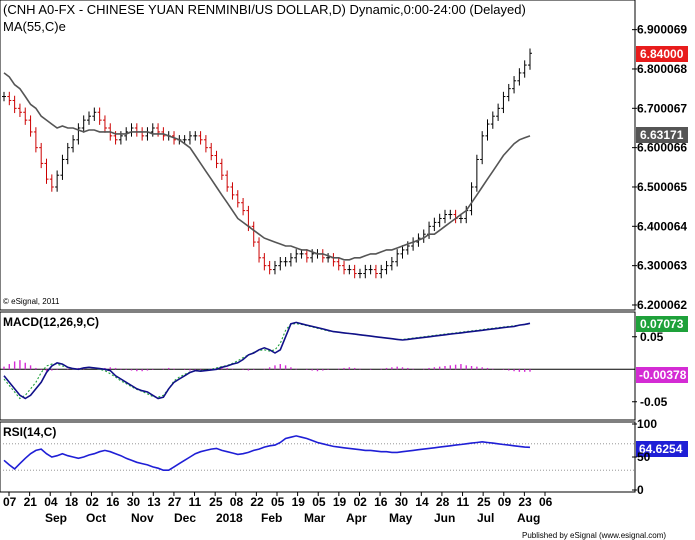 This screenshot has width=695, height=540. I want to click on x-day-label: 21, so click(31, 502).